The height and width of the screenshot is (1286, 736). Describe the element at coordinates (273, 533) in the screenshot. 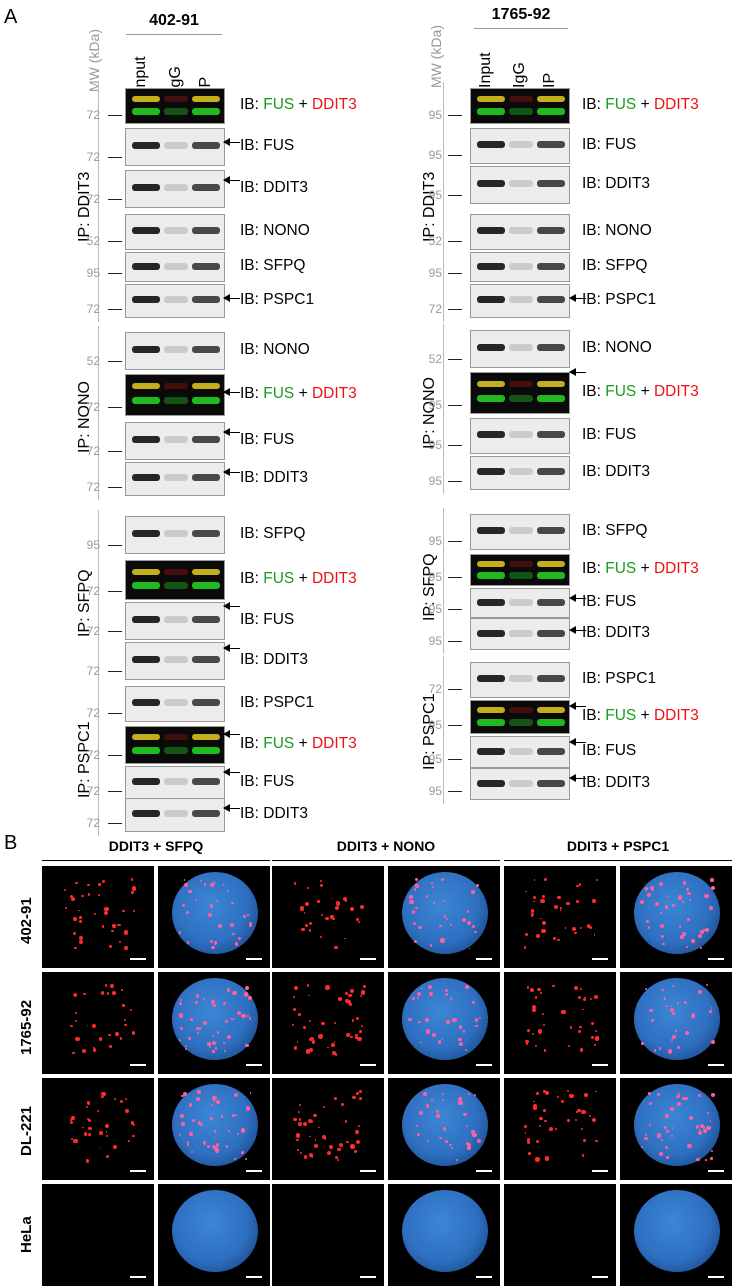

I see `ib-text: IB: SFPQ` at that location.